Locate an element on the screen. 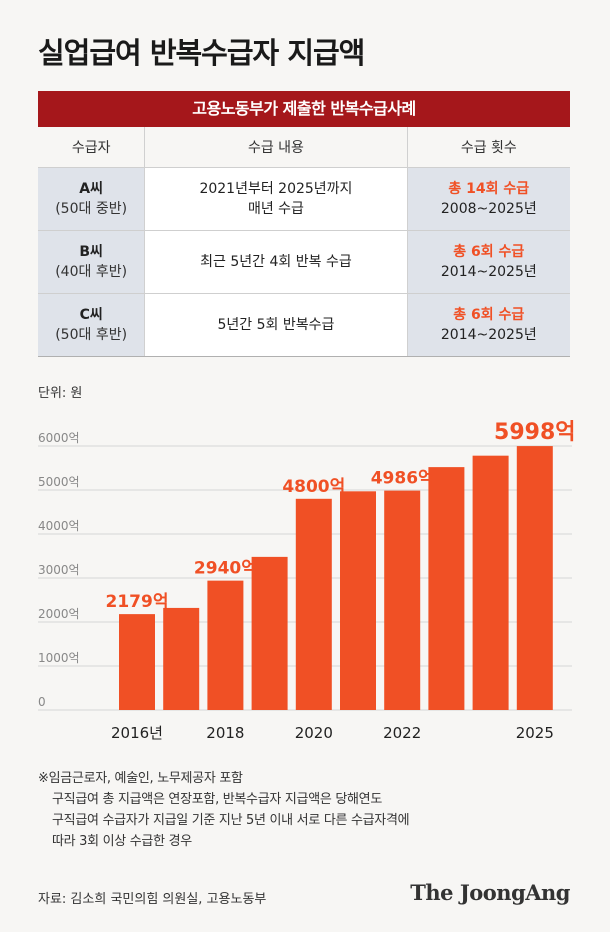 The image size is (610, 932). count-total: 총 14회 수급 is located at coordinates (489, 189).